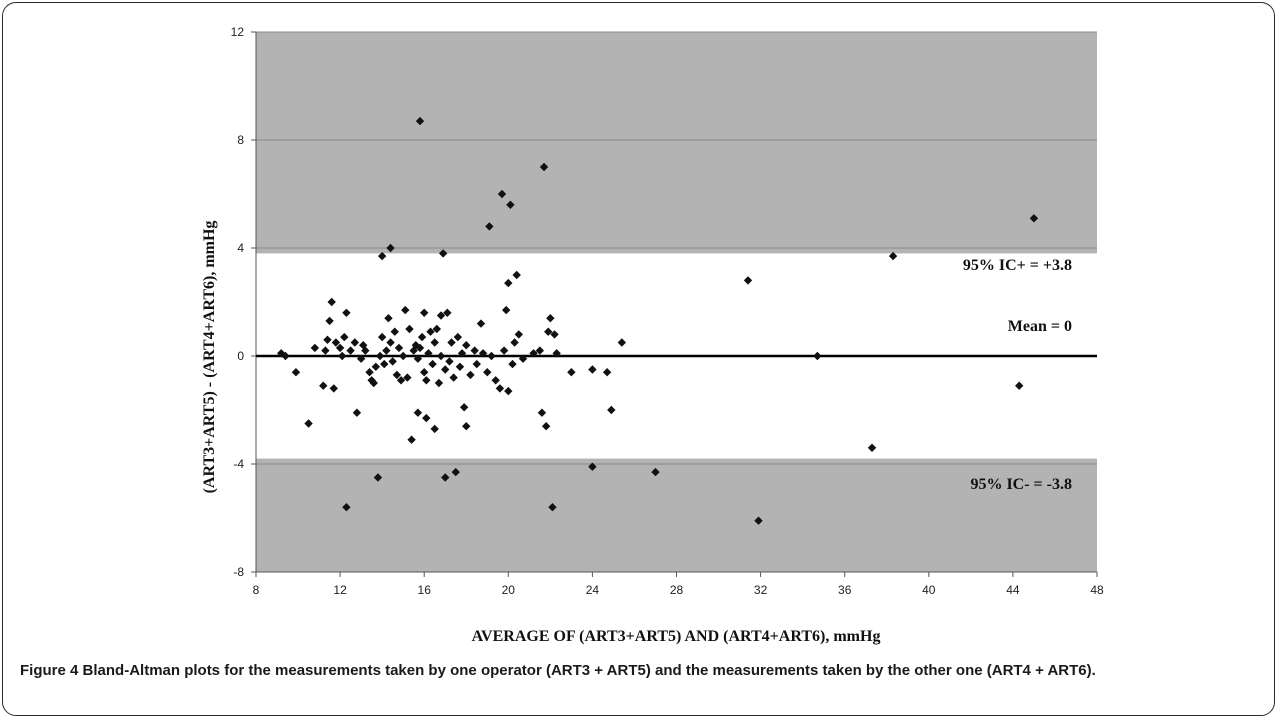 The image size is (1281, 720). Describe the element at coordinates (845, 590) in the screenshot. I see `x-tick-label-36: 36` at that location.